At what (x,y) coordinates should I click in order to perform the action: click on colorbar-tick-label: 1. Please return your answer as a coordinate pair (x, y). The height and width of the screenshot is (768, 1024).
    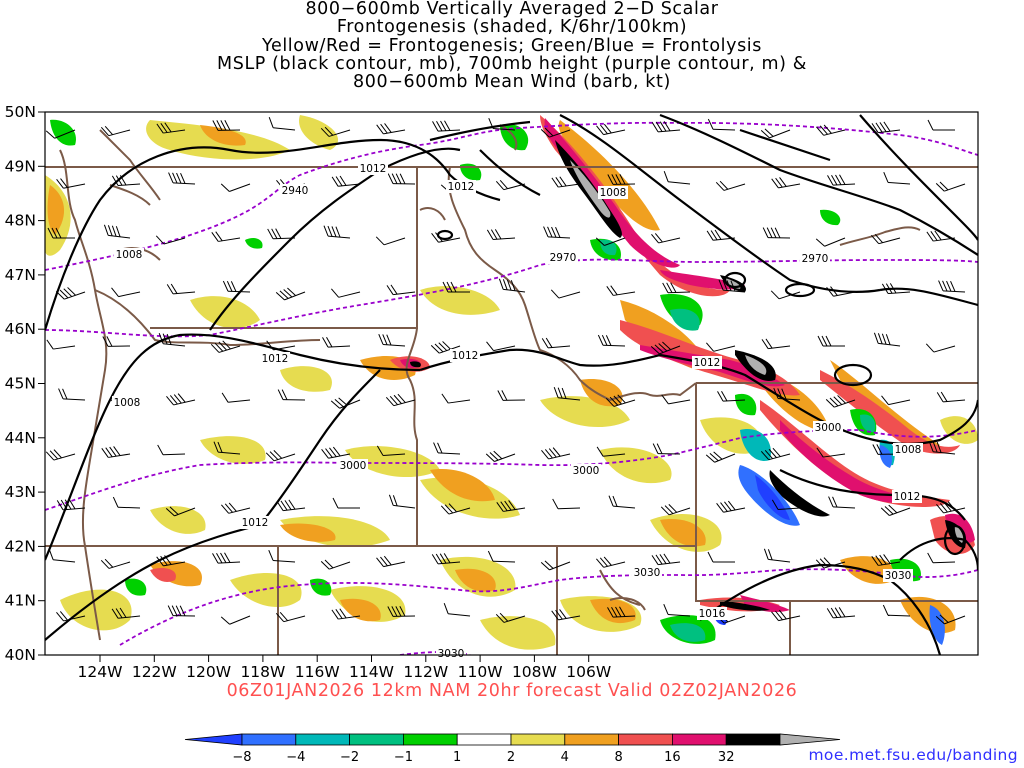
    Looking at the image, I should click on (457, 757).